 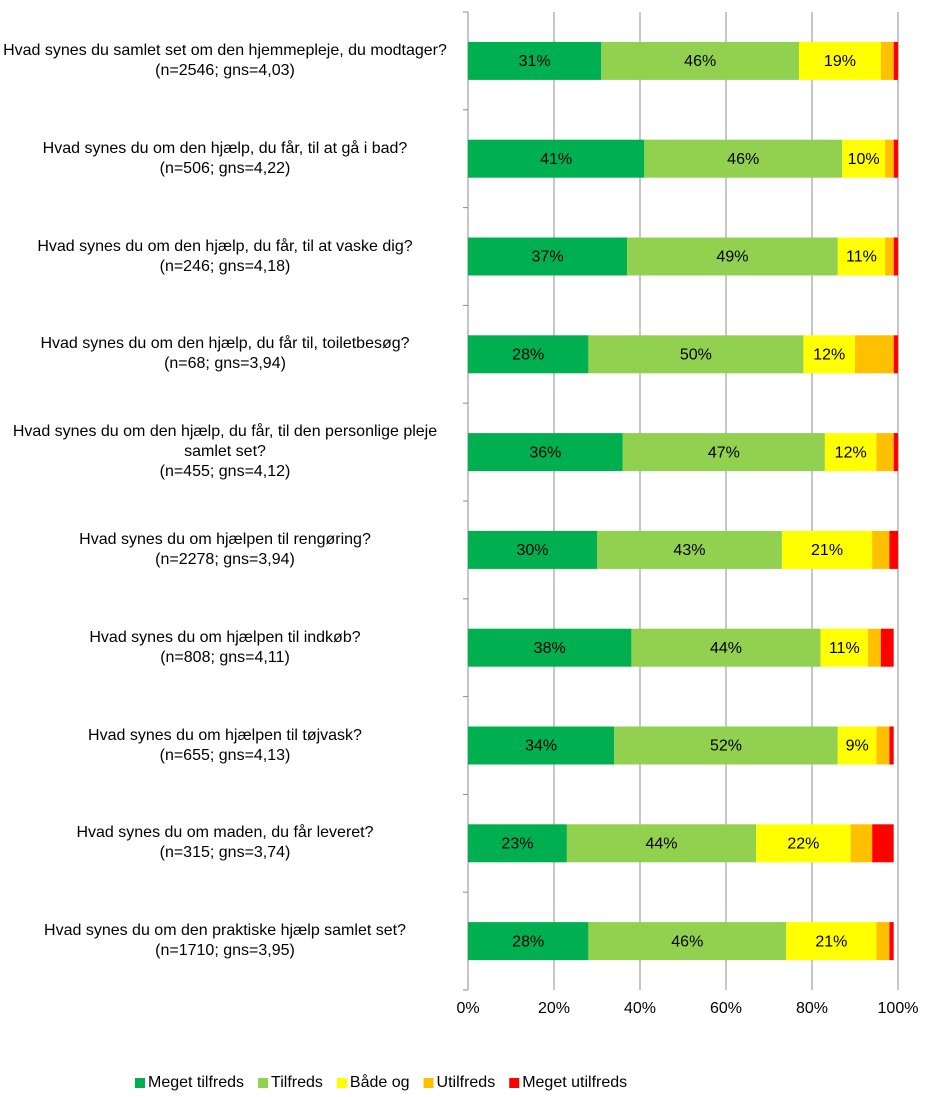 I want to click on data-label: 30%, so click(x=532, y=550).